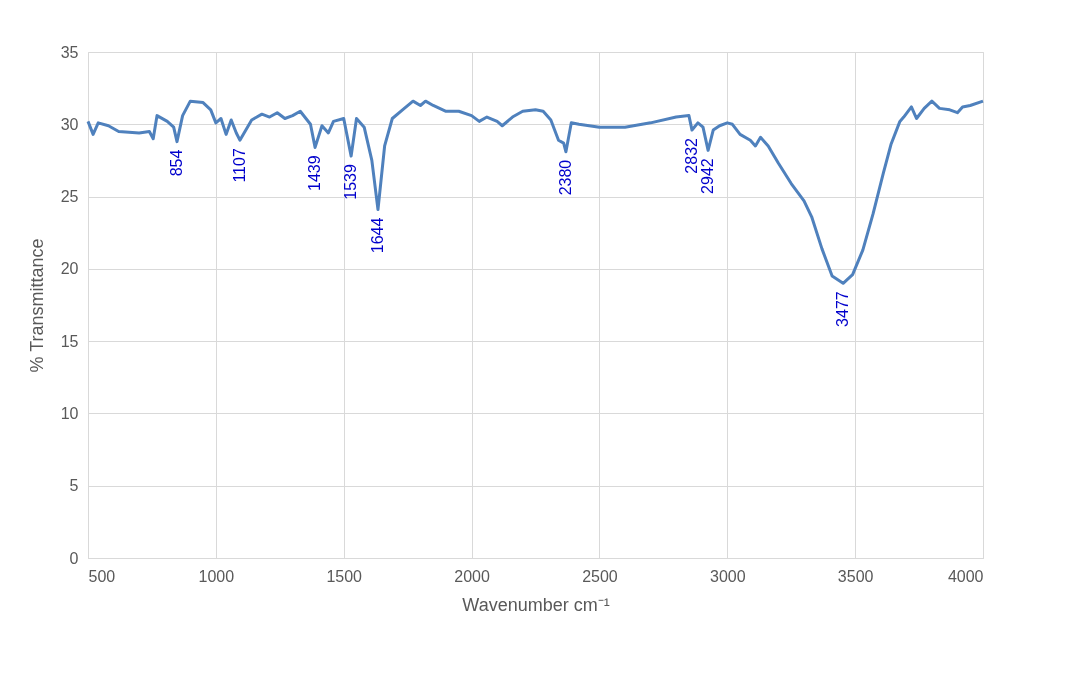  I want to click on y-tick-label: 10, so click(69, 413).